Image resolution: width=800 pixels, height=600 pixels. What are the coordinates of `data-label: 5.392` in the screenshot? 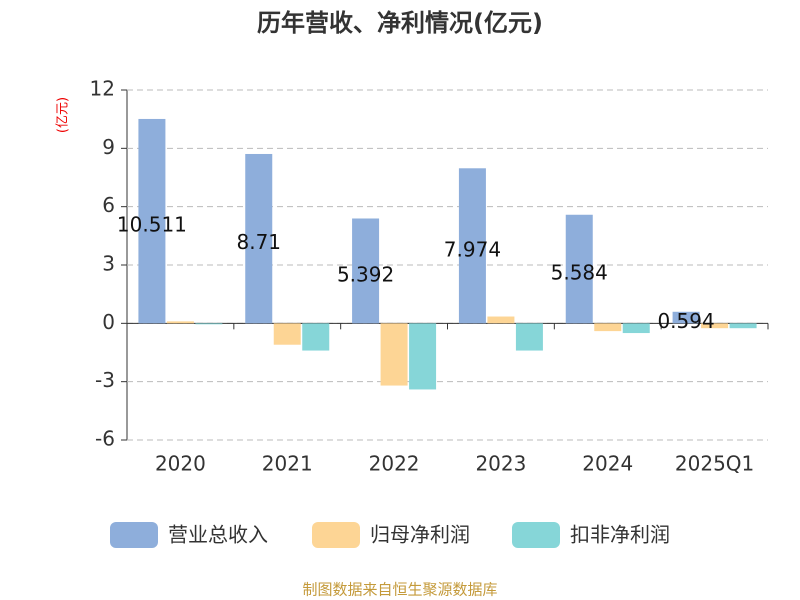 It's located at (365, 274).